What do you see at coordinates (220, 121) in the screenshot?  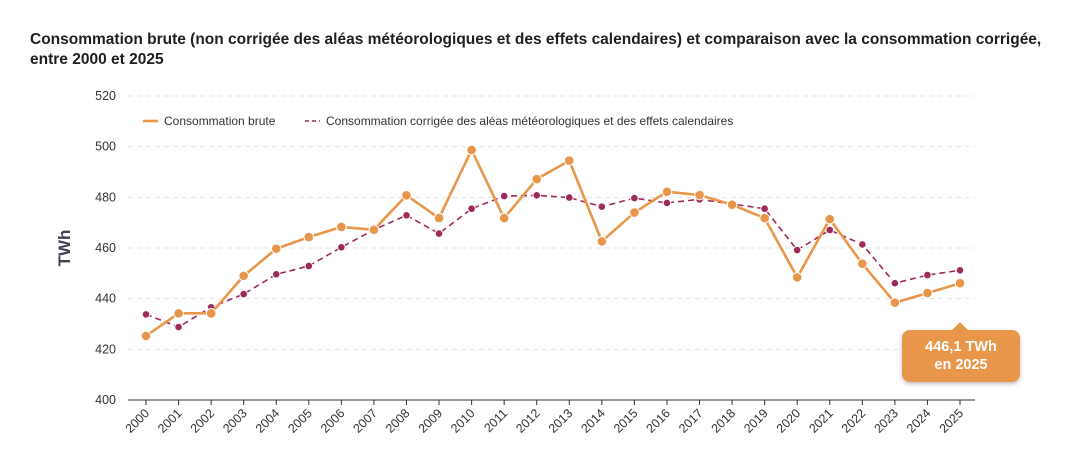 I see `legend-label-brute: Consommation brute` at bounding box center [220, 121].